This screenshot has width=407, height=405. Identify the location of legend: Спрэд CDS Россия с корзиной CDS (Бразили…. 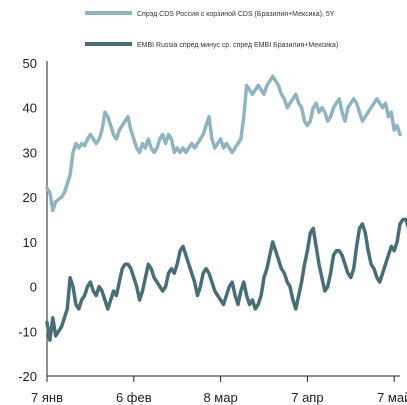
(211, 29).